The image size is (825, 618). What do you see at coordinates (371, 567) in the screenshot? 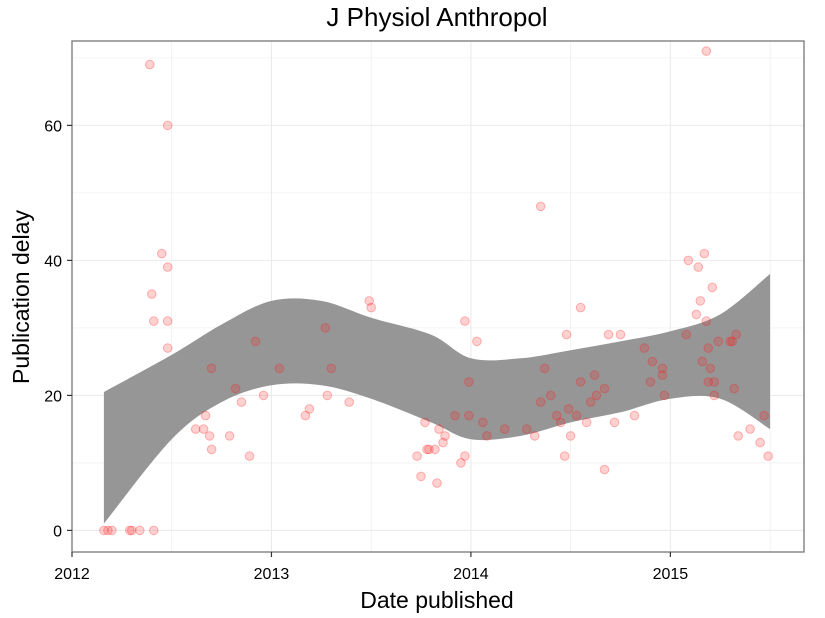
I see `x-axis: 2012 2013 2014 2015` at bounding box center [371, 567].